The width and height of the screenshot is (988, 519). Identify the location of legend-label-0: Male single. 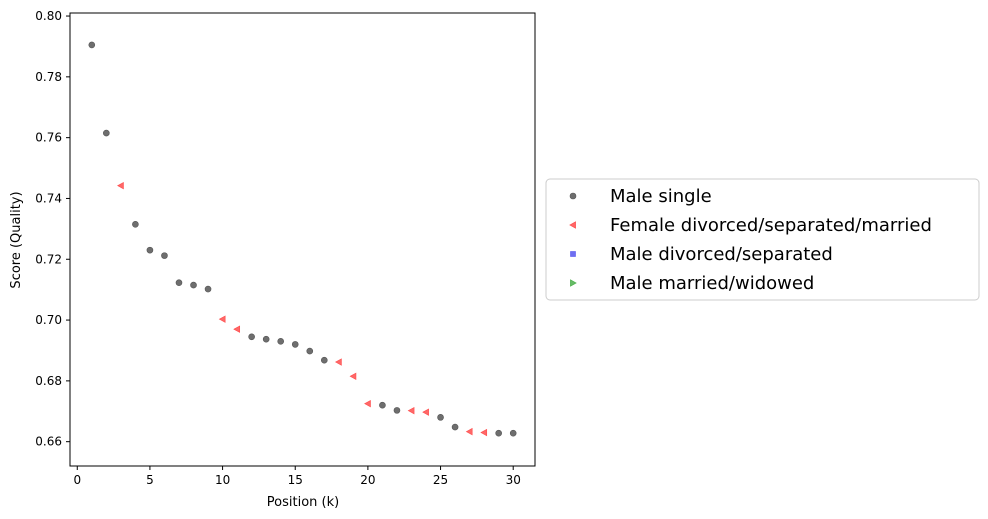
(661, 196).